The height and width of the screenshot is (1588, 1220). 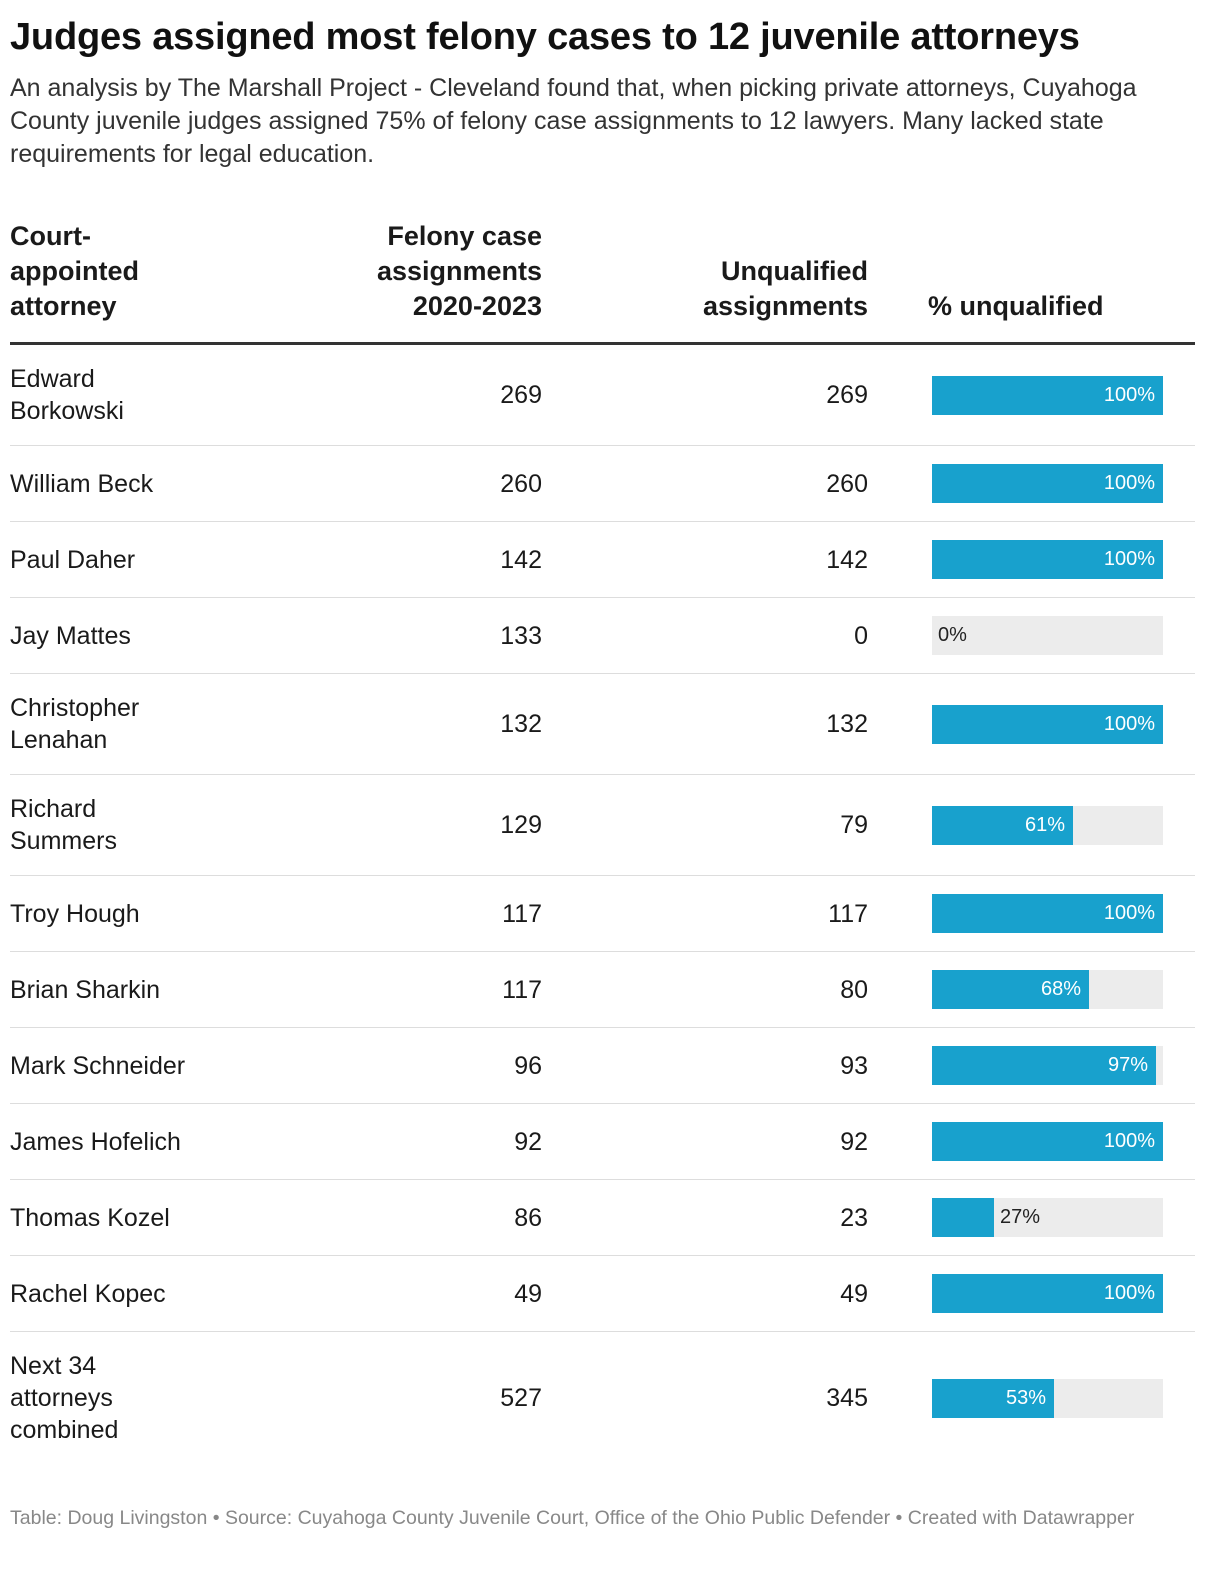 What do you see at coordinates (854, 1293) in the screenshot?
I see `unqualified-count: 49` at bounding box center [854, 1293].